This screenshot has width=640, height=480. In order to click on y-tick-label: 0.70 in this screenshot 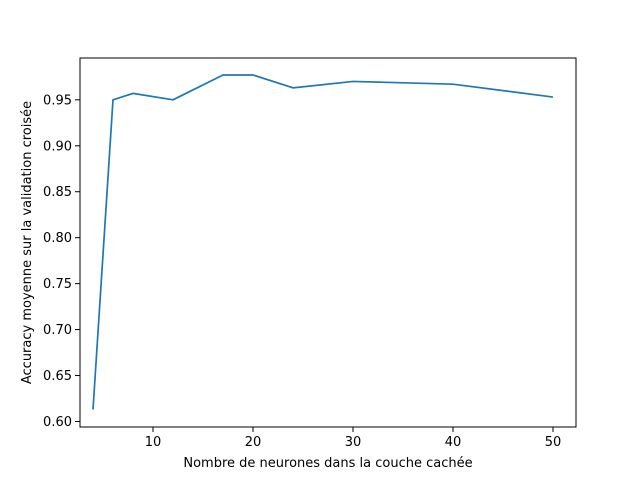, I will do `click(57, 330)`.